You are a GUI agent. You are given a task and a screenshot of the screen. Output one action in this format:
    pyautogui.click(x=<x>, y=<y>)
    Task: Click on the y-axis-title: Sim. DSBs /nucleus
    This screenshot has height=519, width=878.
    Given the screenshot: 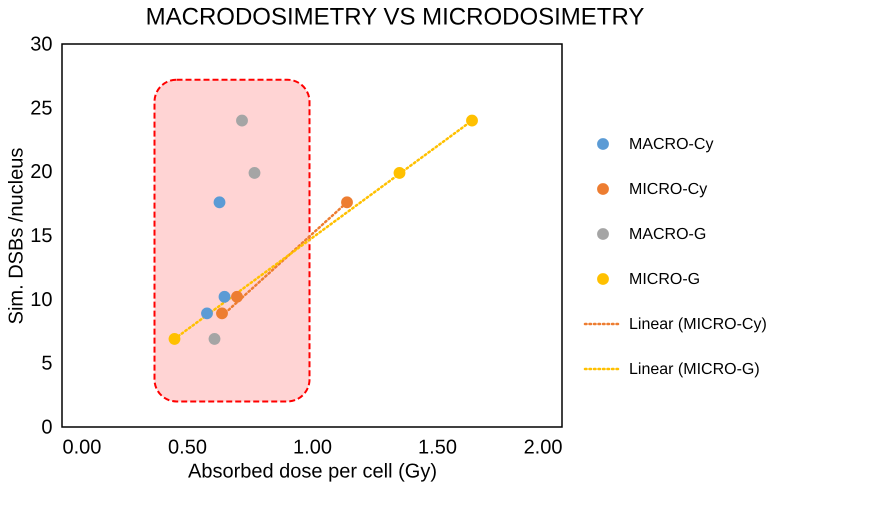 What is the action you would take?
    pyautogui.click(x=16, y=236)
    